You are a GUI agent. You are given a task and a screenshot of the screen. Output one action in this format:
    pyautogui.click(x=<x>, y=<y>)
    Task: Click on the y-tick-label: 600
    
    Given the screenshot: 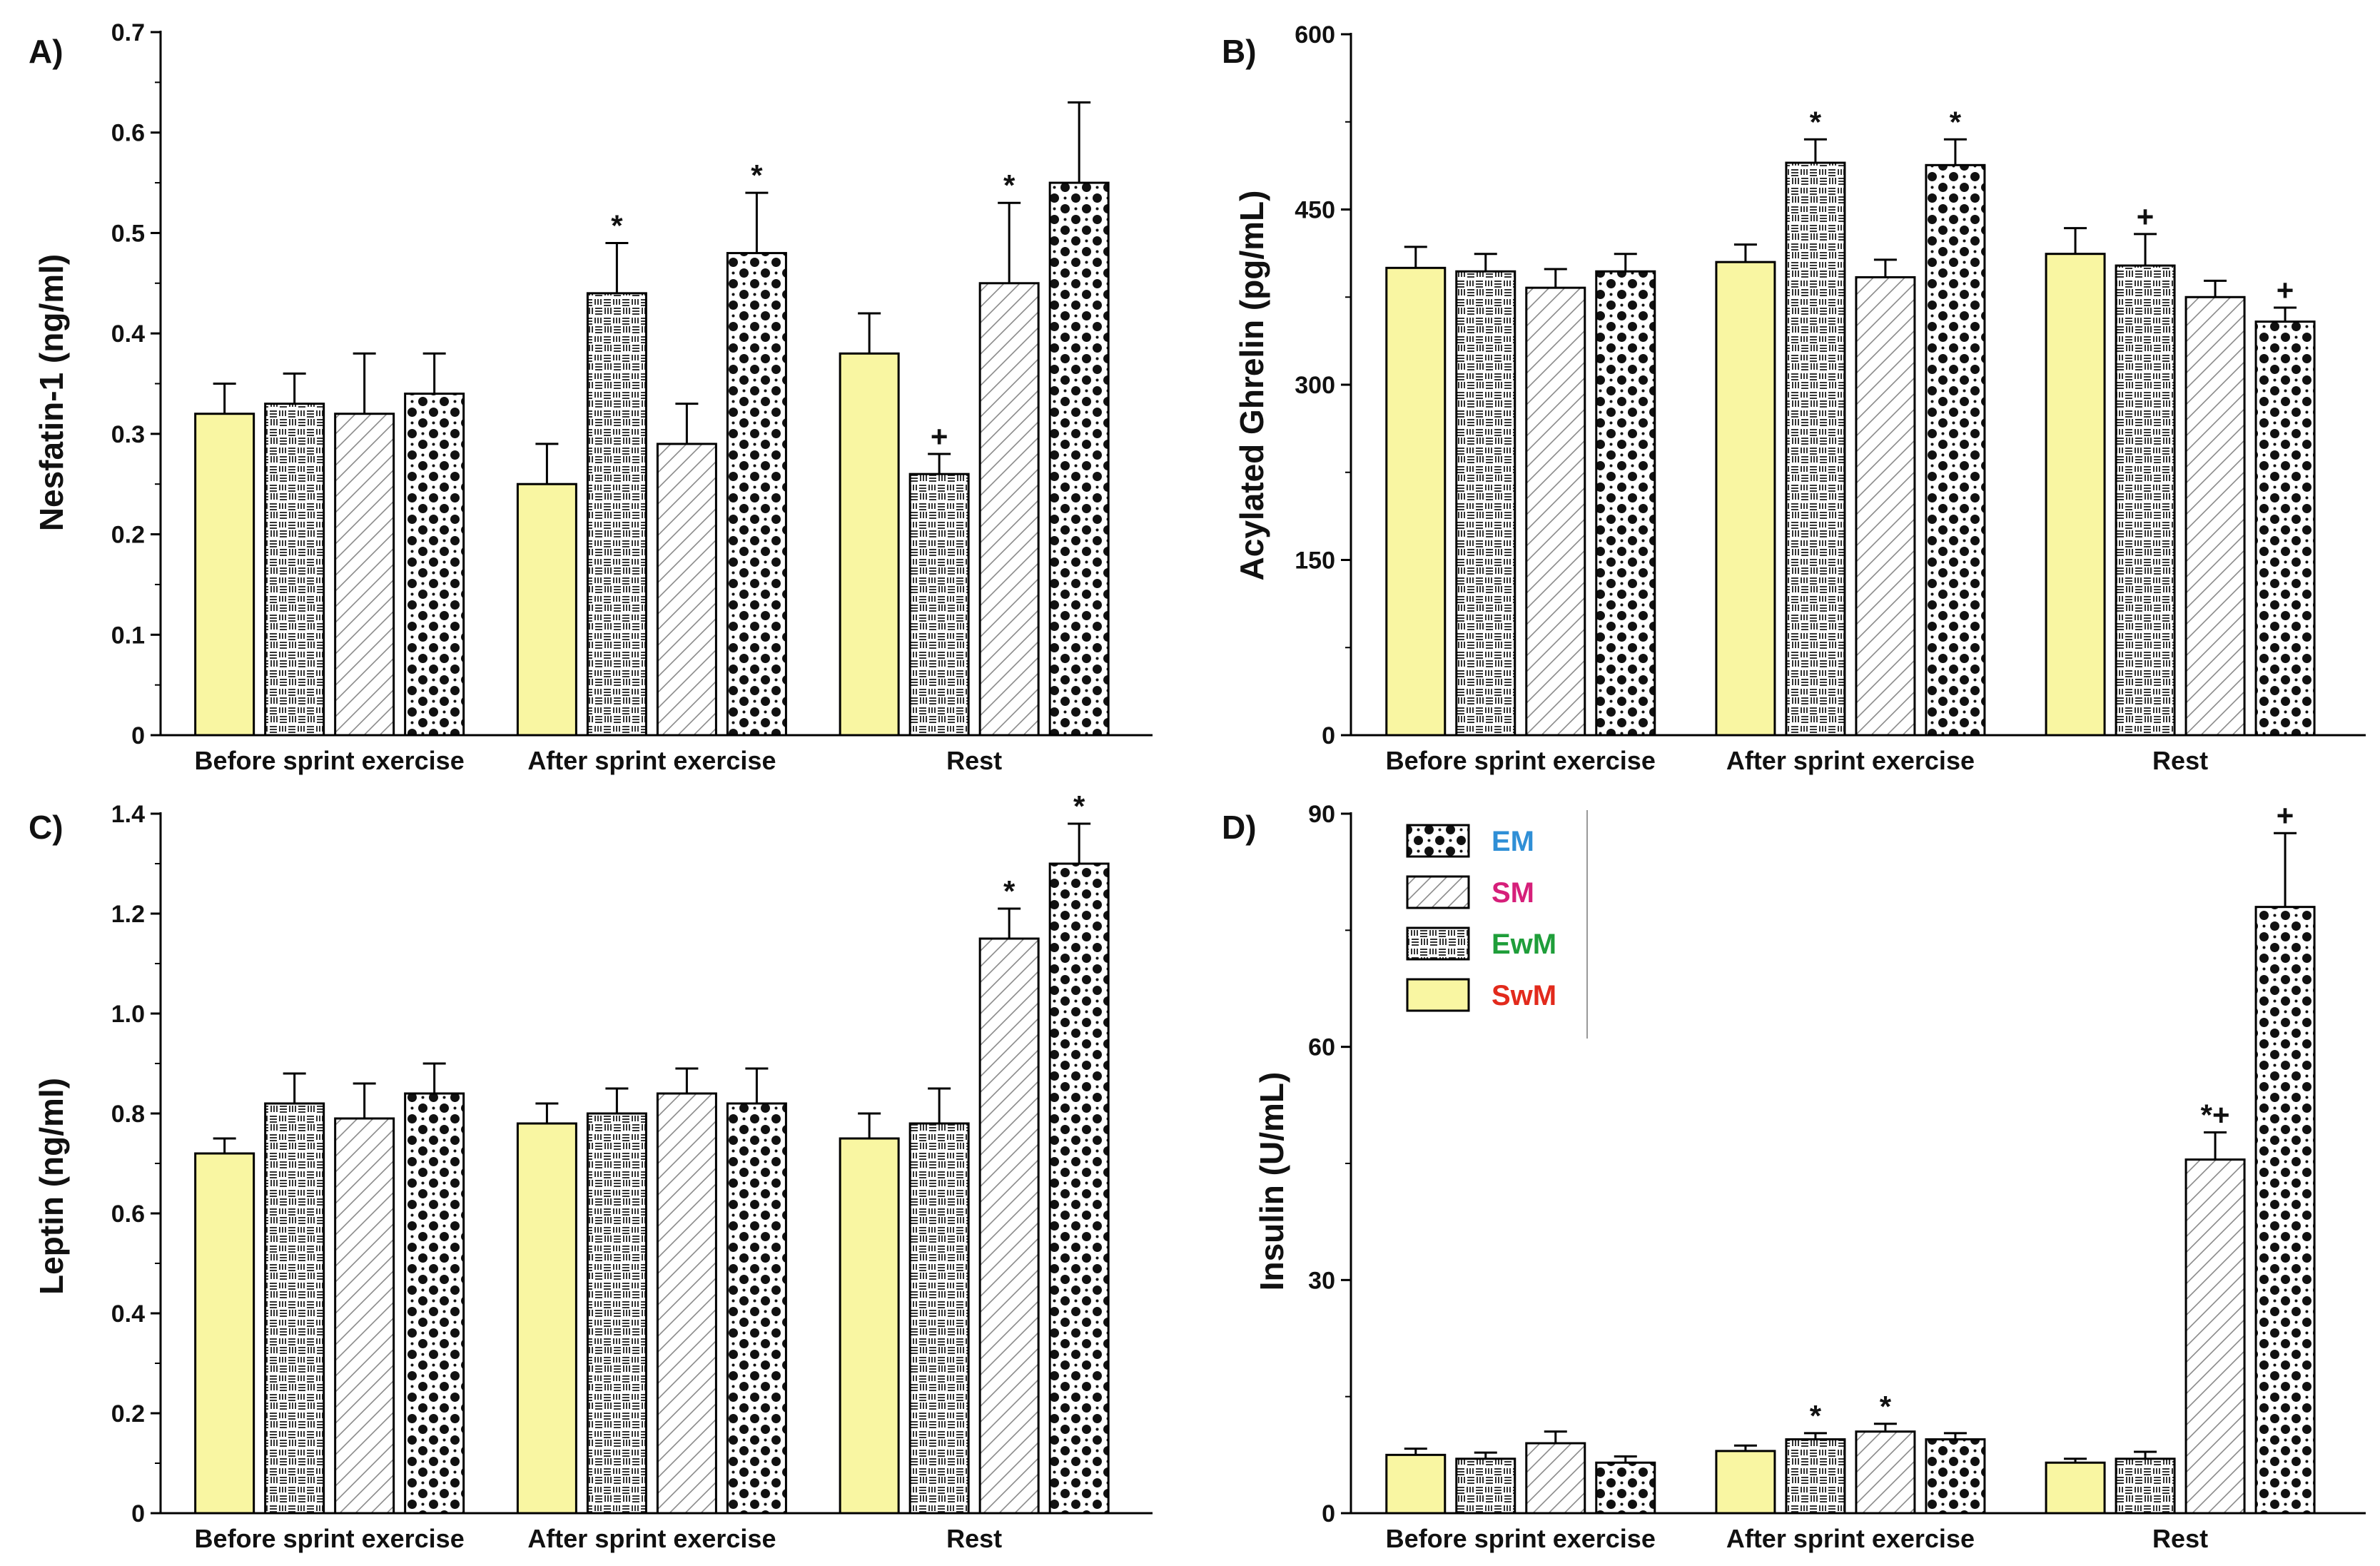 What is the action you would take?
    pyautogui.click(x=1315, y=35)
    